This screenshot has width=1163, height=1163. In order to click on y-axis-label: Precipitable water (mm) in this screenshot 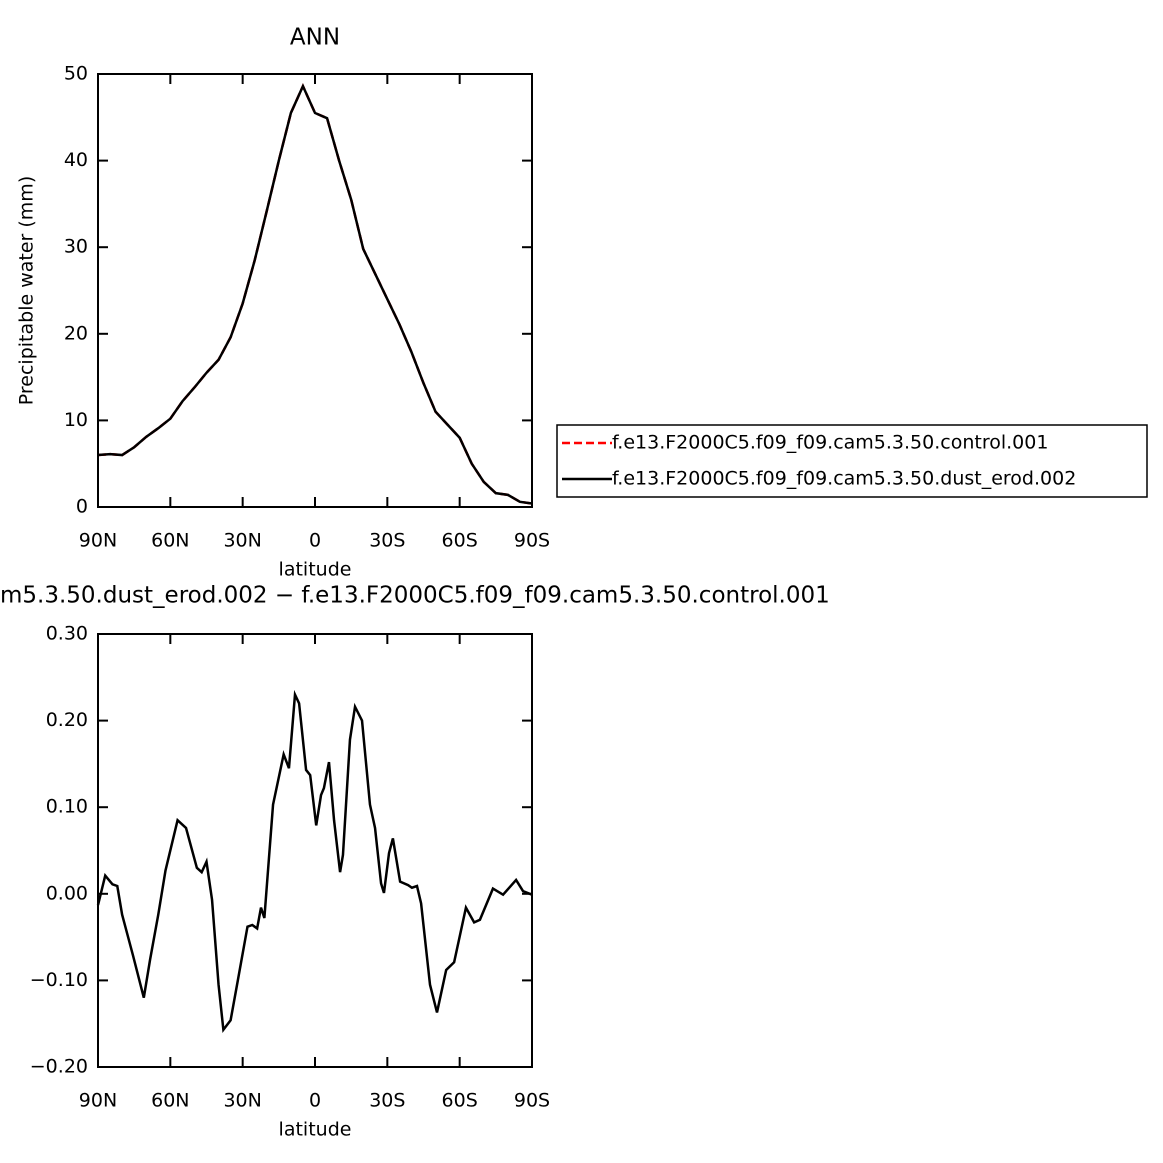, I will do `click(27, 290)`.